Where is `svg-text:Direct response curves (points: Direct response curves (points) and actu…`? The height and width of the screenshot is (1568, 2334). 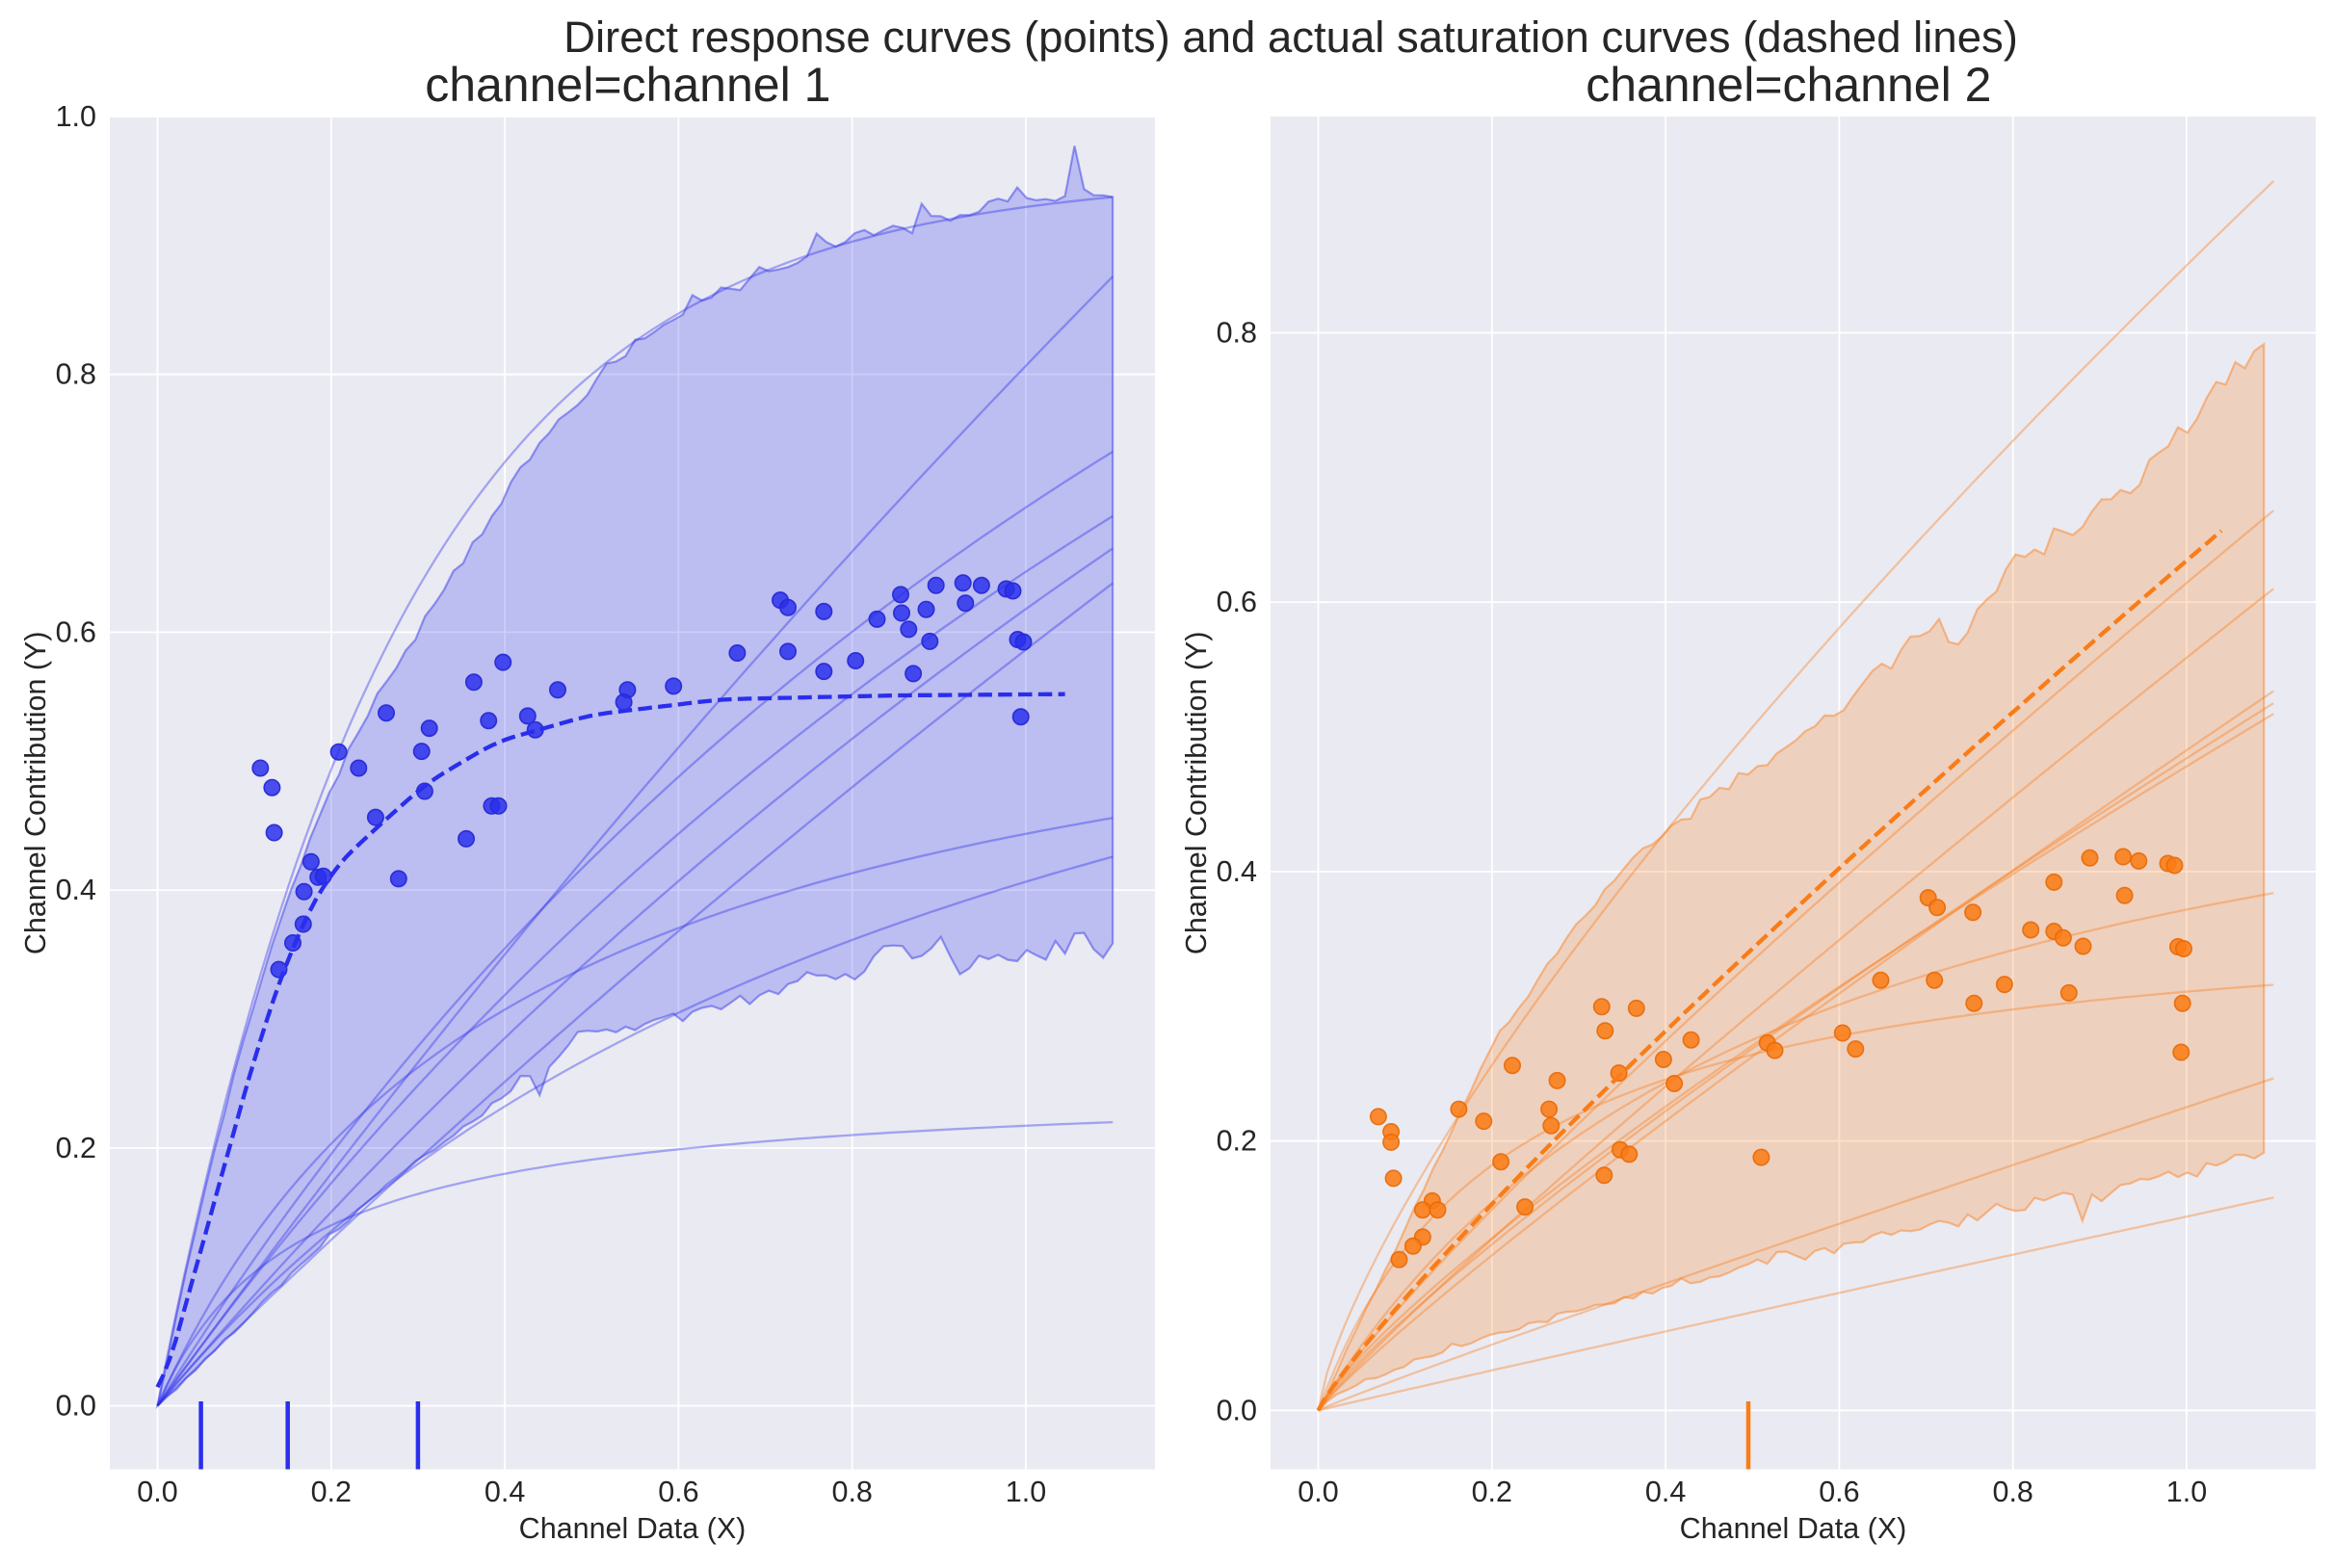
svg-text:Direct response curves (points: Direct response curves (points) and actu… is located at coordinates (1291, 37).